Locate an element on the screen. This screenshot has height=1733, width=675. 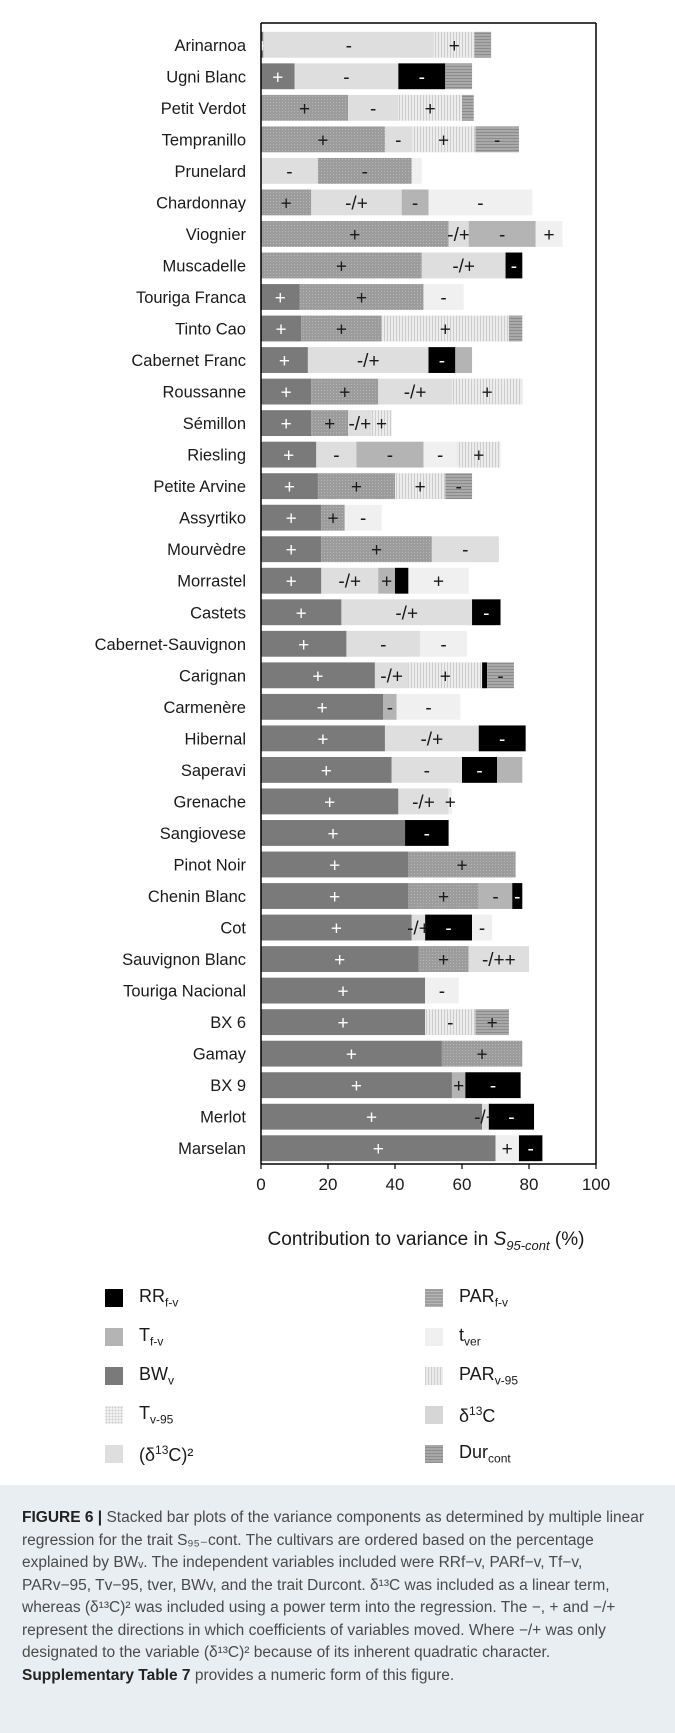
category-label: Chardonnay is located at coordinates (201, 203).